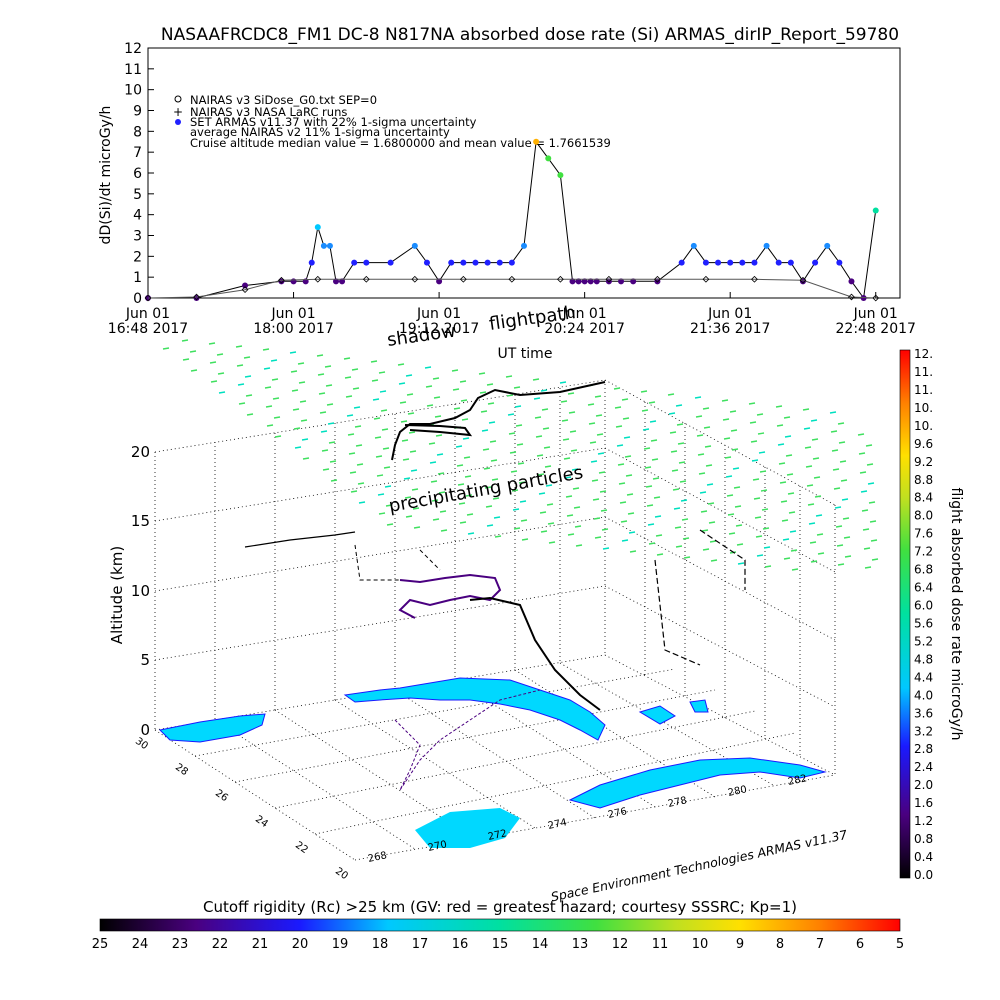  Describe the element at coordinates (923, 623) in the screenshot. I see `dose-rate-tick-label: 5.6` at that location.